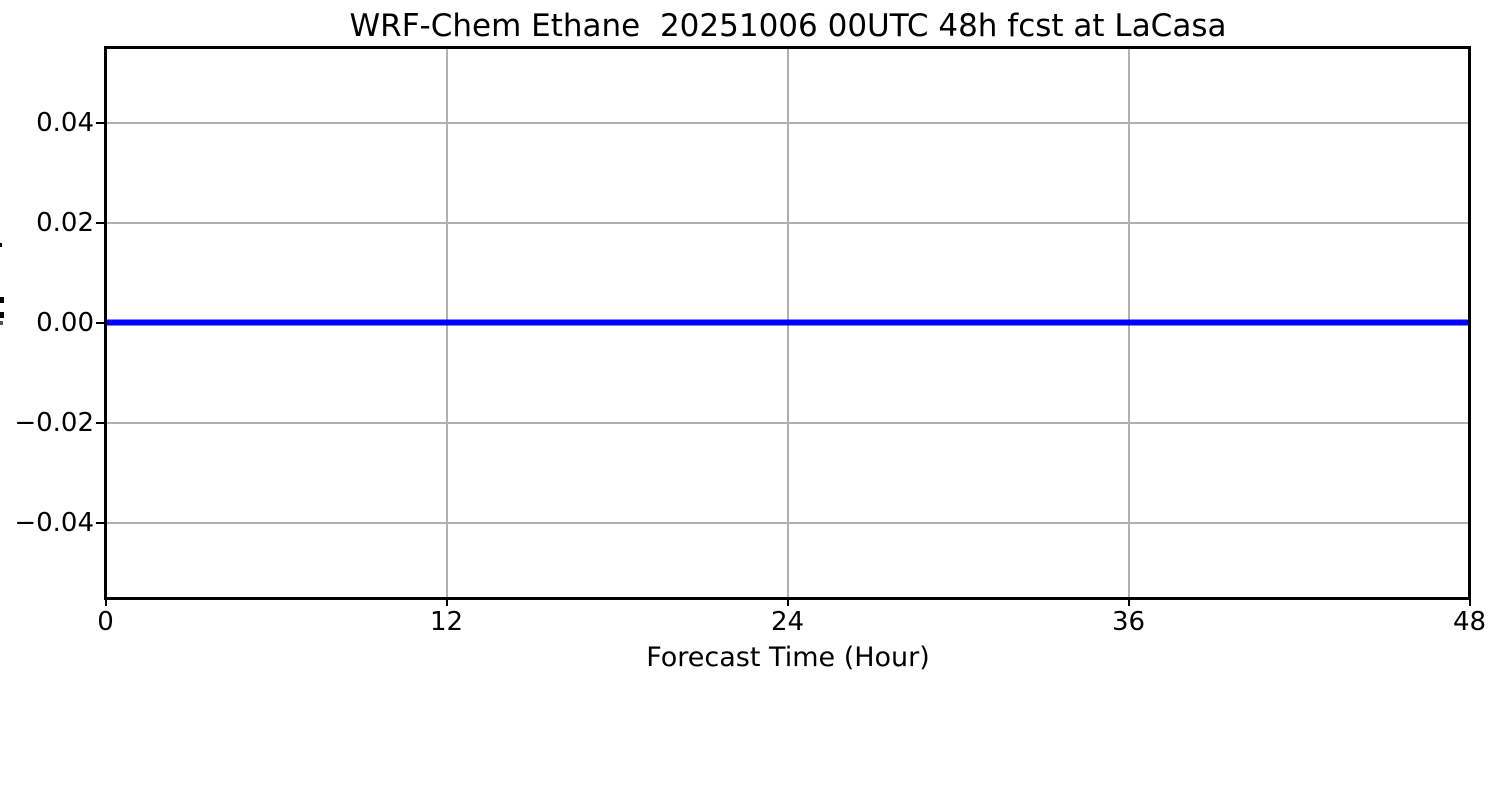 This screenshot has width=1500, height=800. Describe the element at coordinates (787, 322) in the screenshot. I see `ethane-line-plot` at that location.